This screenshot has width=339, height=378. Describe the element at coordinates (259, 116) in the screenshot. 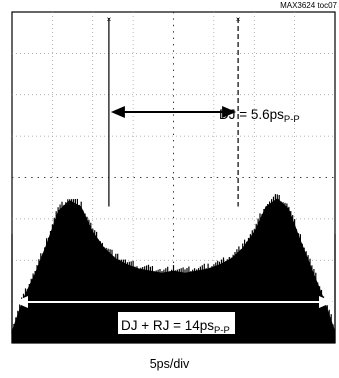

I see `dj-annotation: DJ = 5.6psP-P` at that location.